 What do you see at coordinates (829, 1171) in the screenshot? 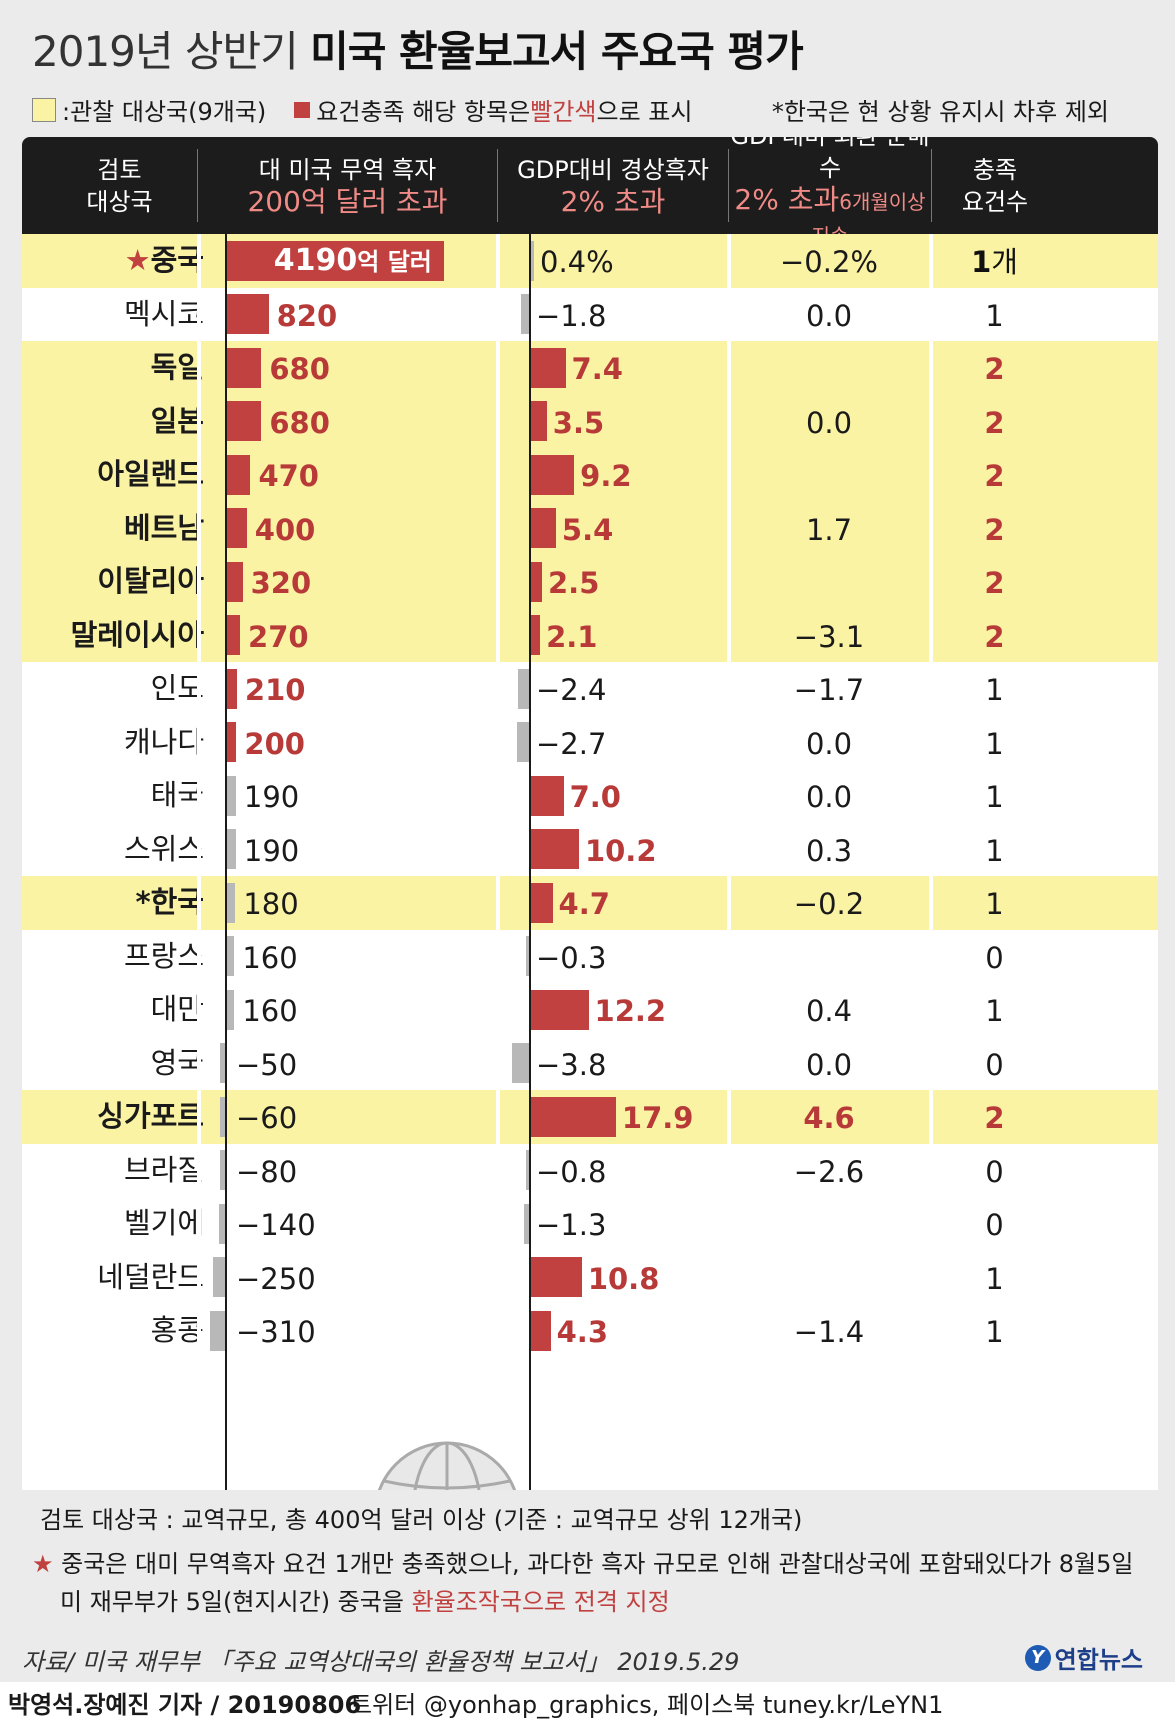
I see `fx-number: −2.6` at bounding box center [829, 1171].